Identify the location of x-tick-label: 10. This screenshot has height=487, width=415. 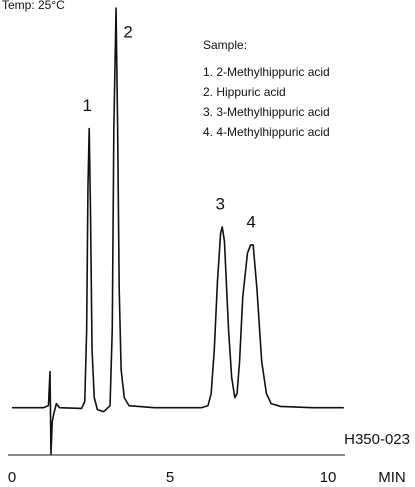
(328, 477).